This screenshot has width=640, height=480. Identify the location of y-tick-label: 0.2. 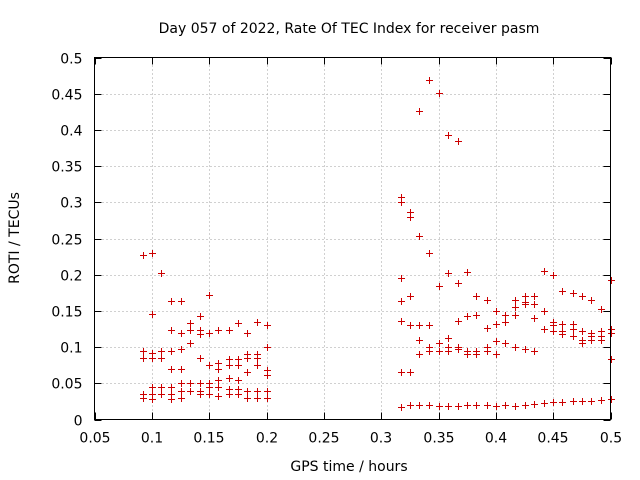
(71, 277).